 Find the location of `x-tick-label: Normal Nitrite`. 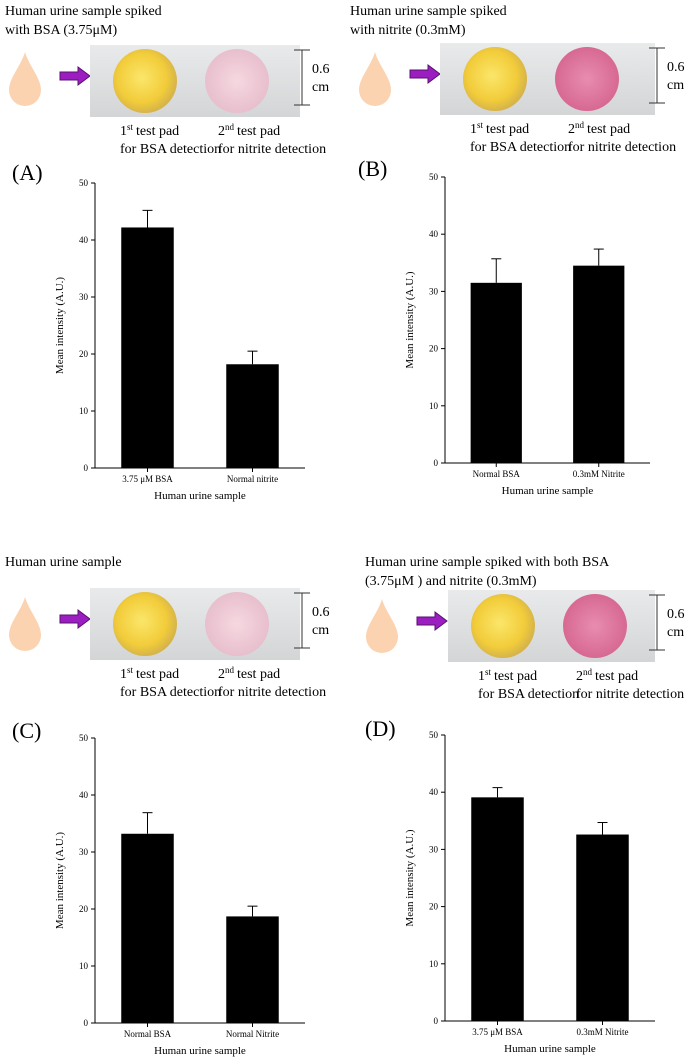

x-tick-label: Normal Nitrite is located at coordinates (252, 1034).